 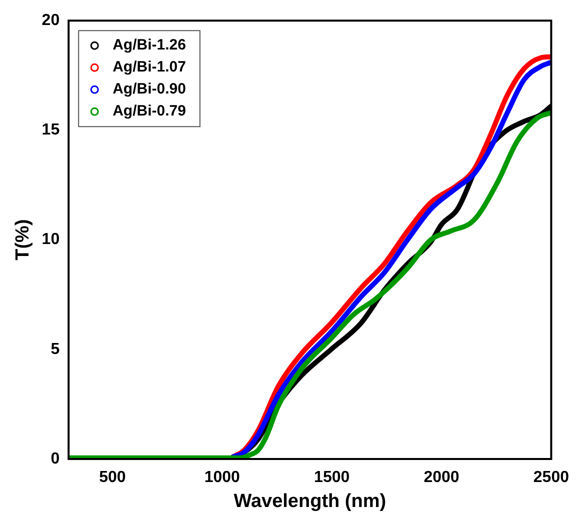 I want to click on x-tick-label: 500, so click(x=112, y=477).